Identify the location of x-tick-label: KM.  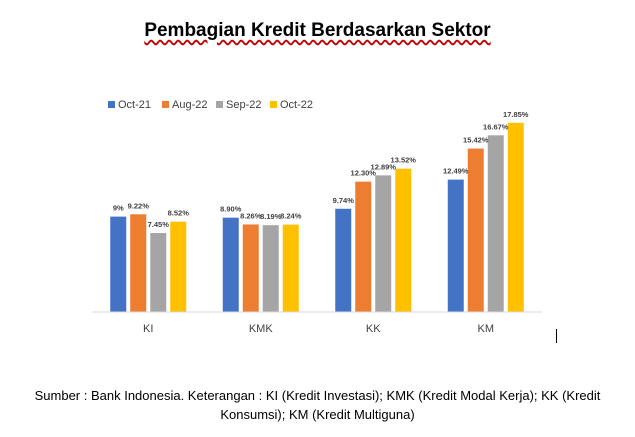
(486, 329).